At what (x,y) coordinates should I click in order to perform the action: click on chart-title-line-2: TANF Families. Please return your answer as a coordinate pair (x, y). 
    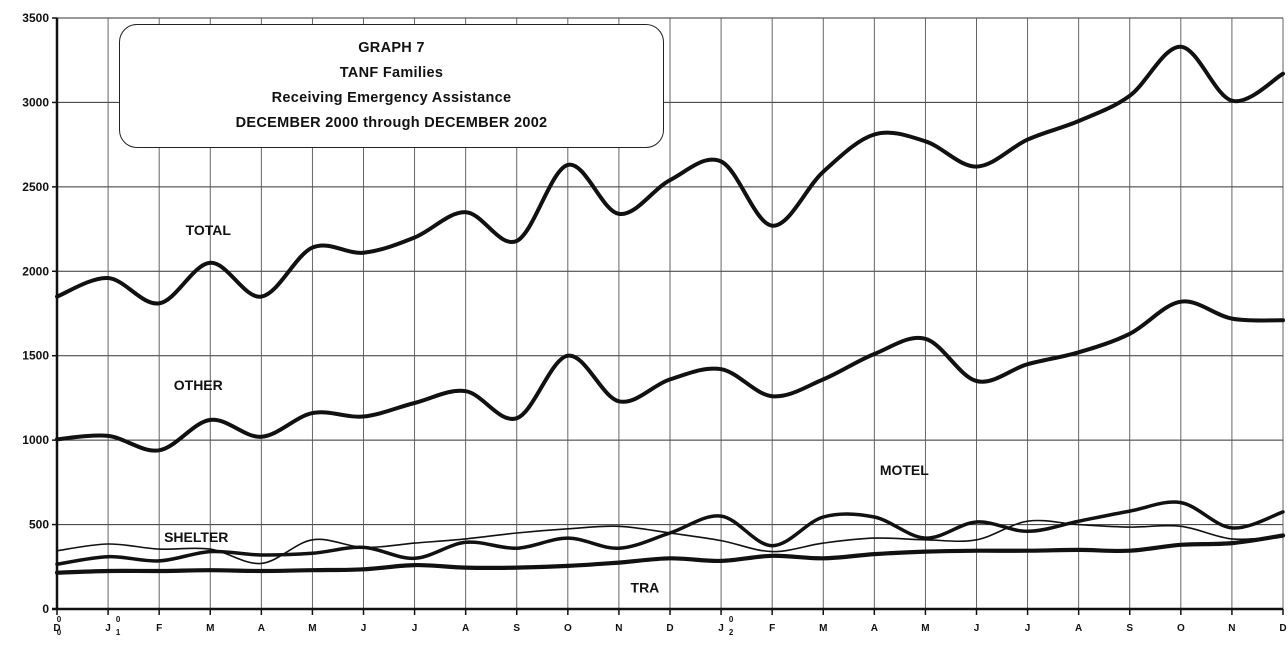
    Looking at the image, I should click on (391, 73).